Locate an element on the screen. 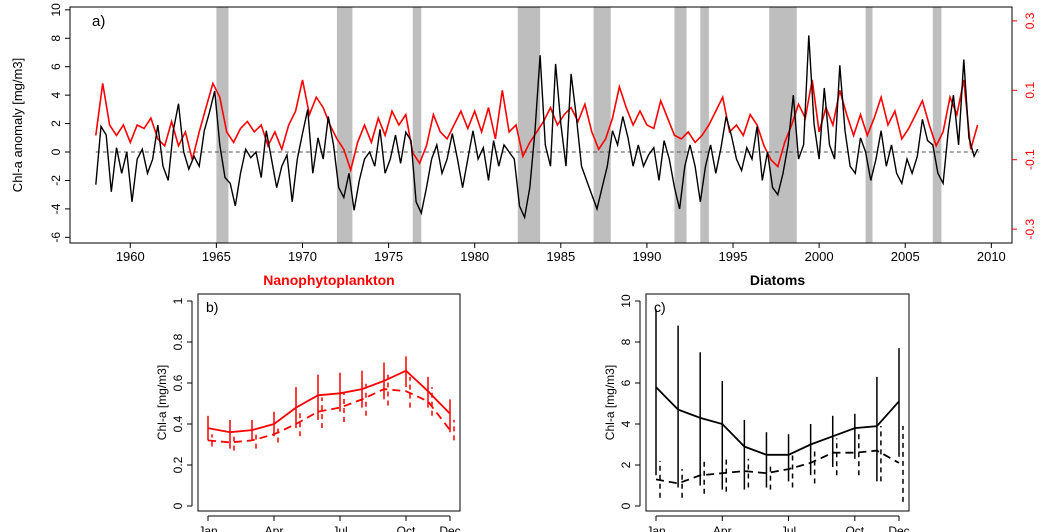 This screenshot has width=1055, height=532. y-axis: 0 0.2 0.4 0.6 0.8 1 is located at coordinates (182, 403).